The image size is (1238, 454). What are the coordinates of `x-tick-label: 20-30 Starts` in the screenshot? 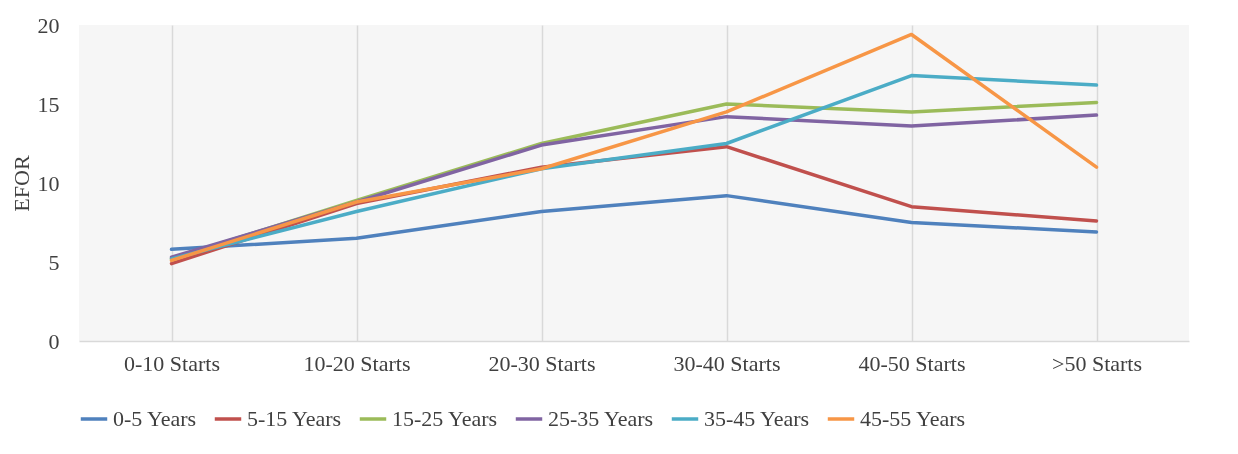 It's located at (542, 363).